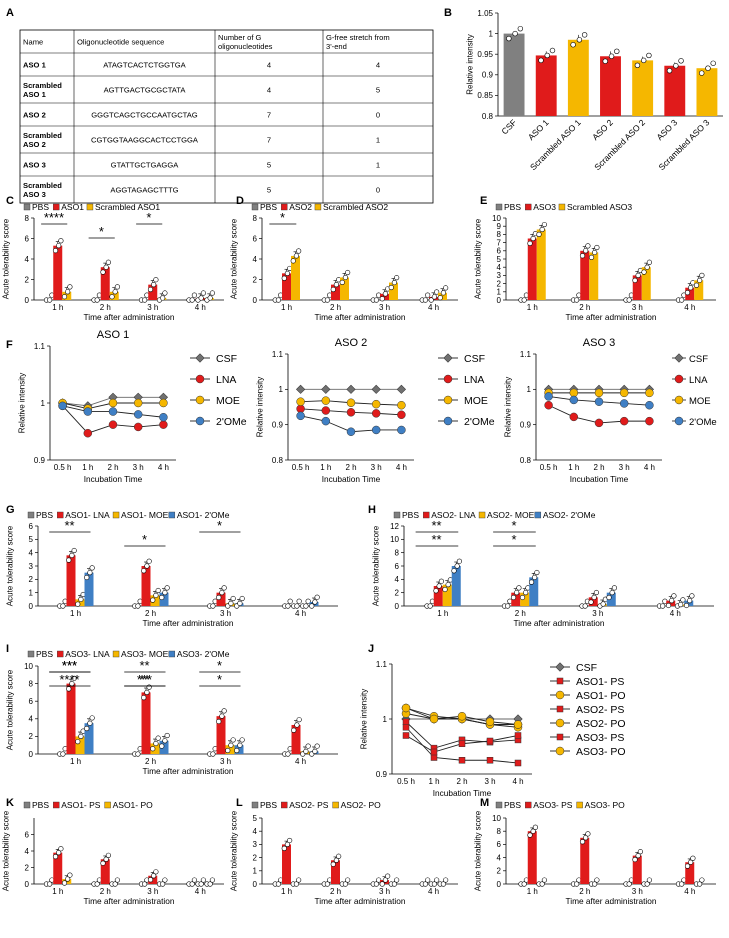  I want to click on y-tick-label: 3, so click(499, 275).